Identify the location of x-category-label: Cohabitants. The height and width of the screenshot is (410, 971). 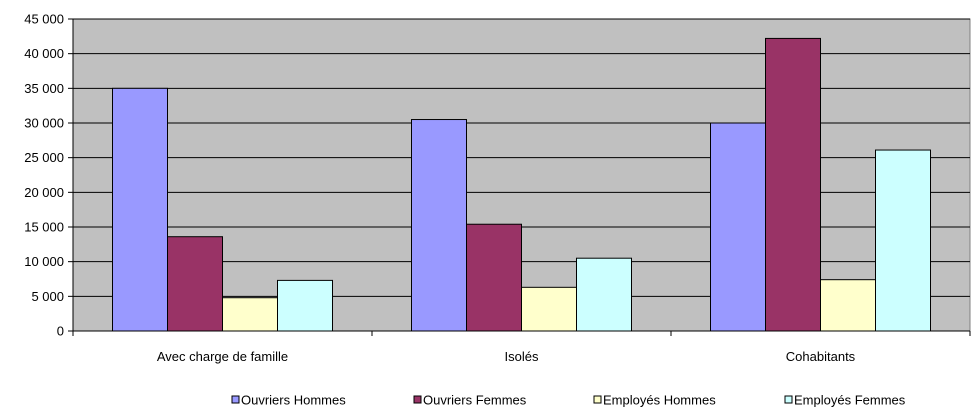
(821, 356).